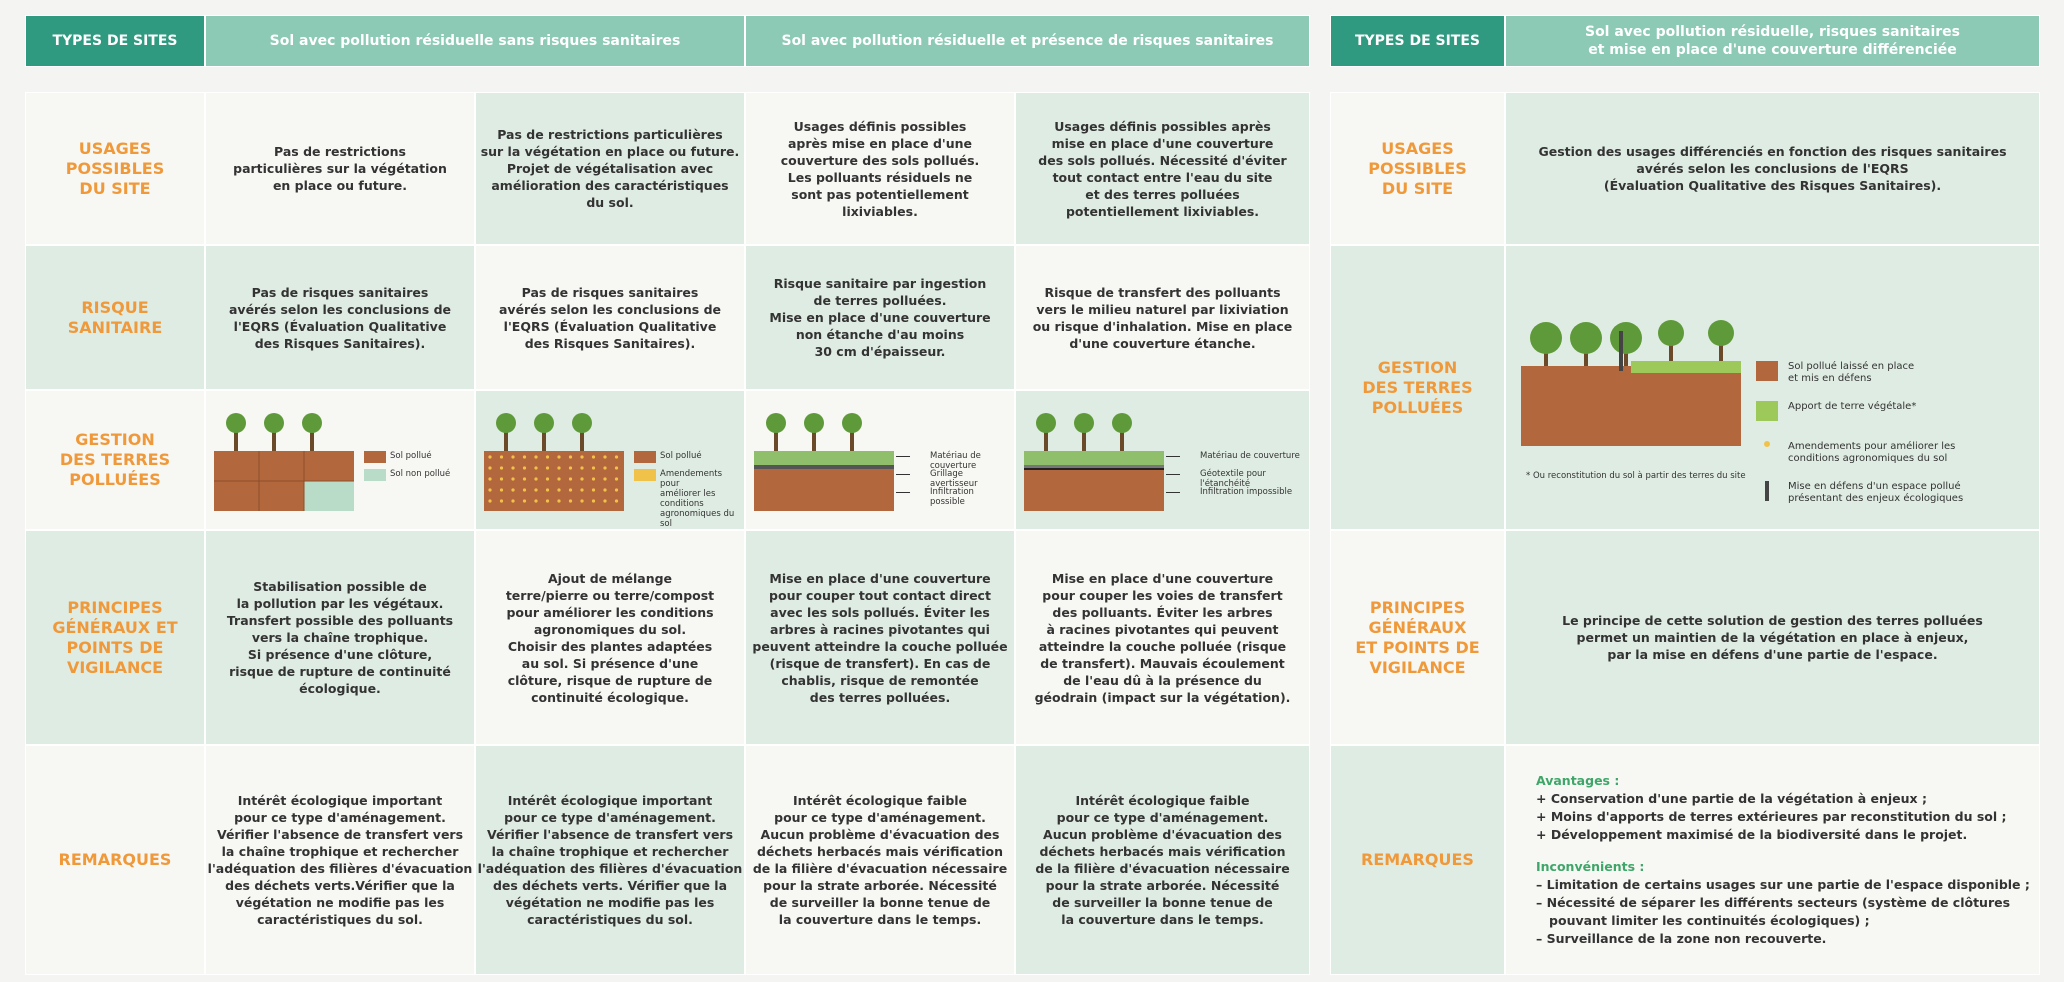 The height and width of the screenshot is (982, 2064). Describe the element at coordinates (1417, 387) in the screenshot. I see `row-label: GESTION DES TERRES POLLUÉES` at that location.